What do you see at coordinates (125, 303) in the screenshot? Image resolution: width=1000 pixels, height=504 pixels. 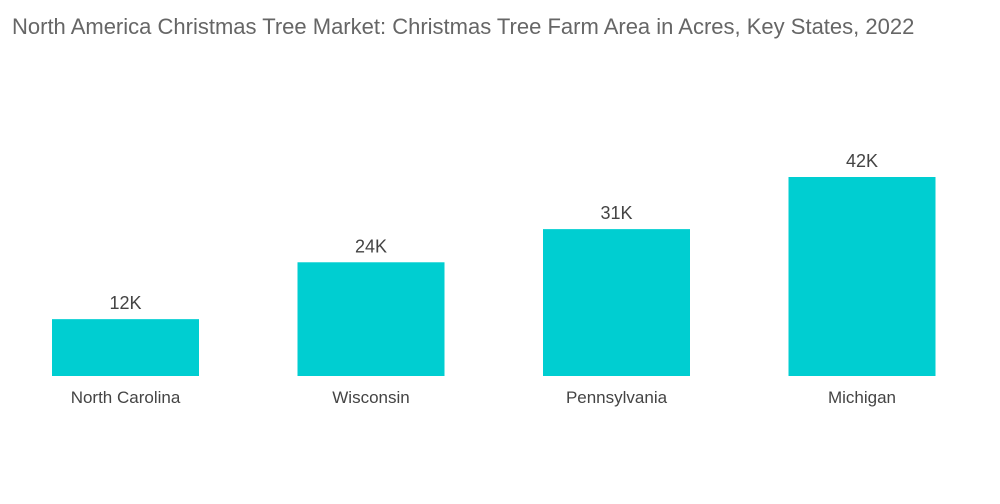 I see `data-label-north-carolina: 12K` at bounding box center [125, 303].